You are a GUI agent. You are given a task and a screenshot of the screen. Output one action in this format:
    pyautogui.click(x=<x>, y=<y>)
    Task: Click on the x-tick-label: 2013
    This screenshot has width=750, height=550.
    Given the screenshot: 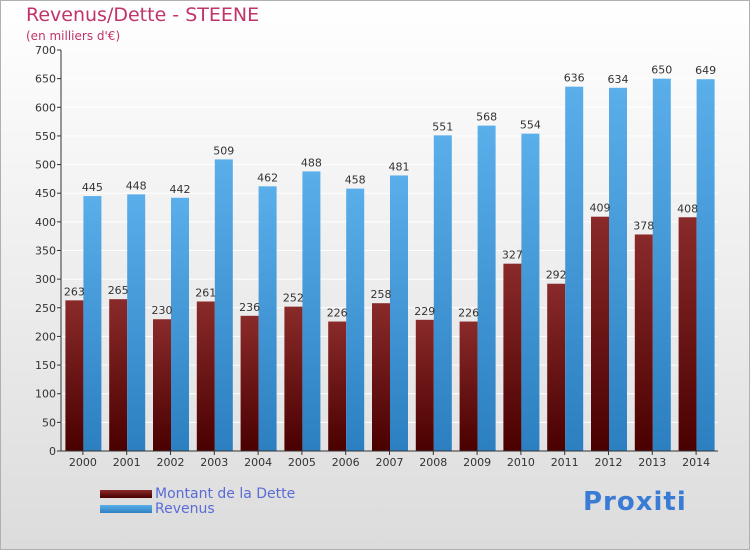 What is the action you would take?
    pyautogui.click(x=652, y=462)
    